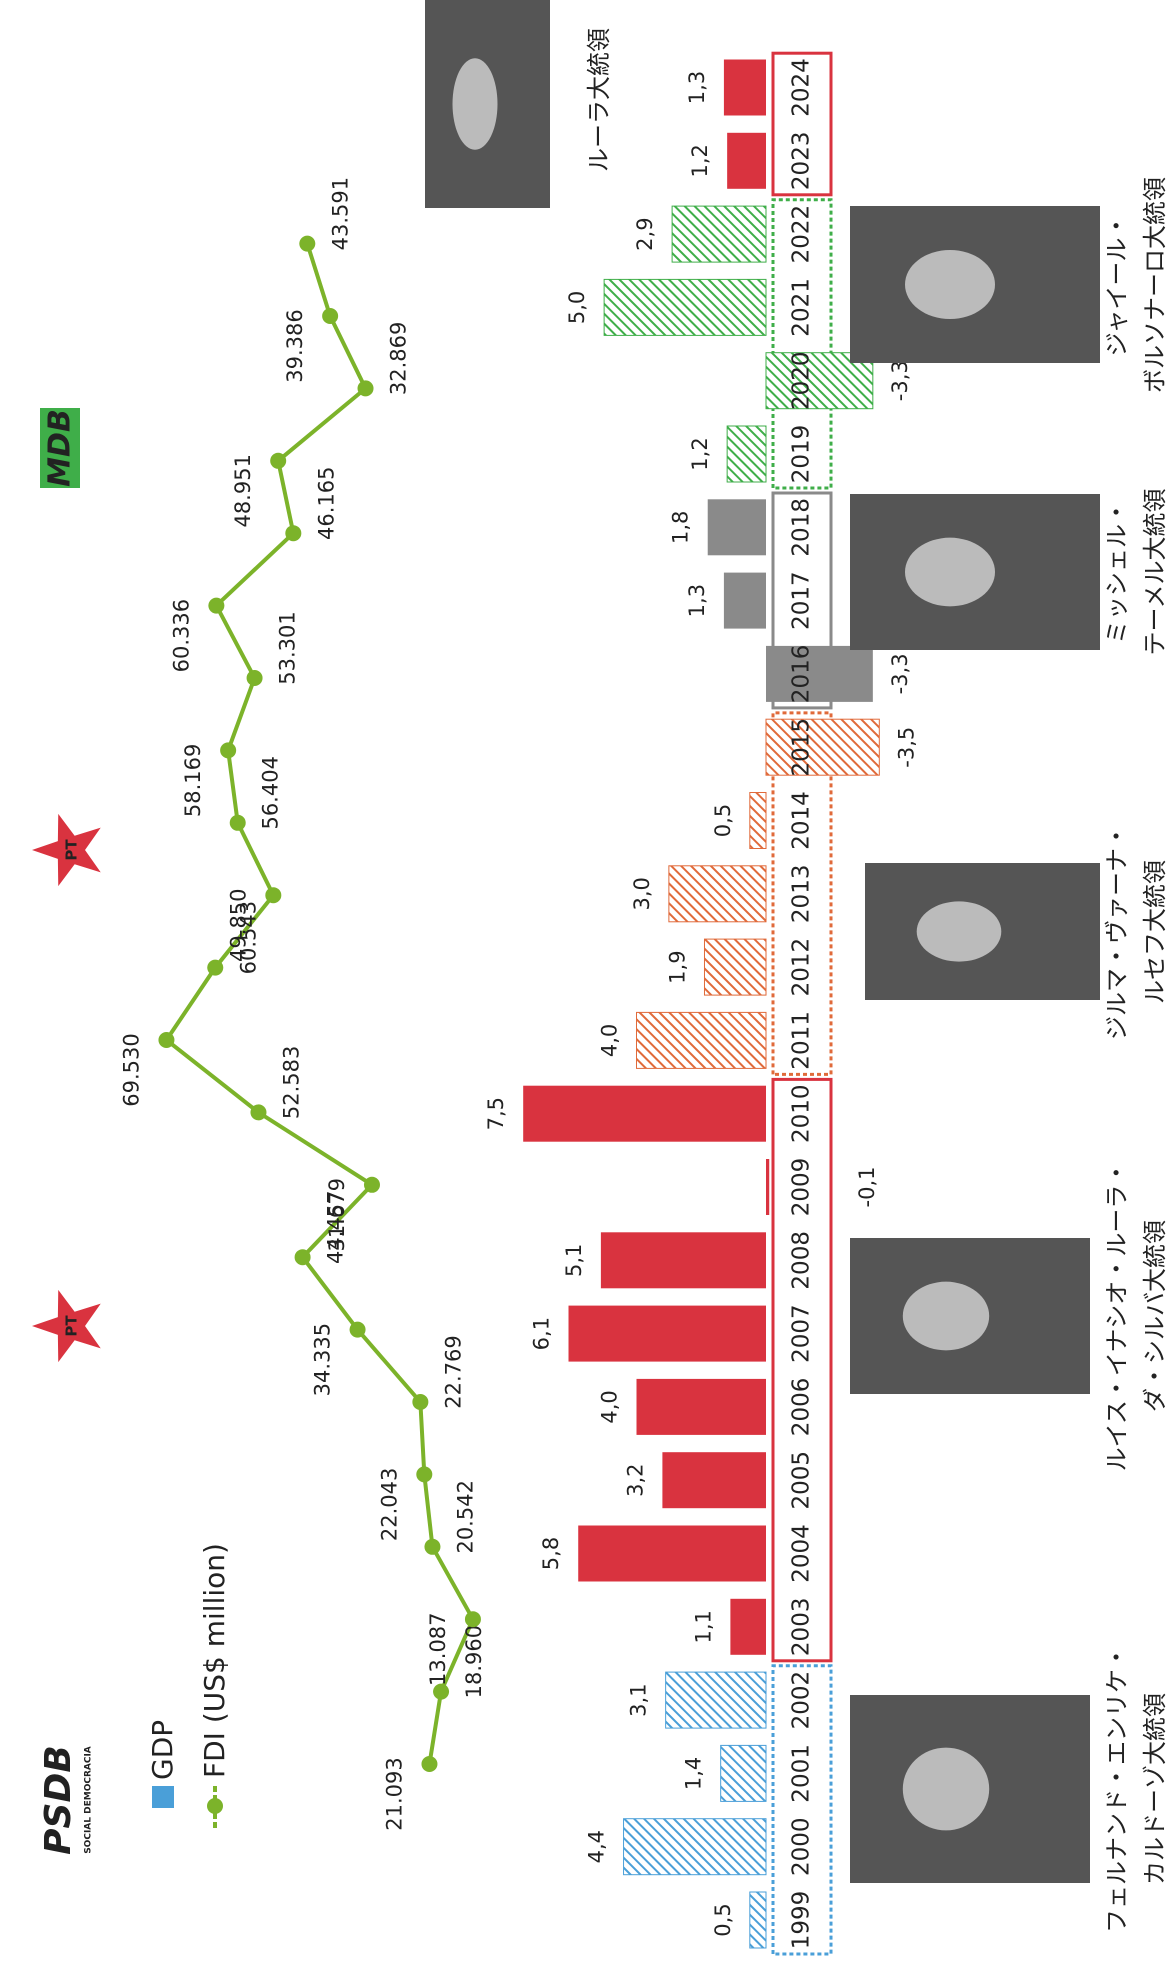 This screenshot has width=1176, height=1978. I want to click on year-label: 1999, so click(802, 1920).